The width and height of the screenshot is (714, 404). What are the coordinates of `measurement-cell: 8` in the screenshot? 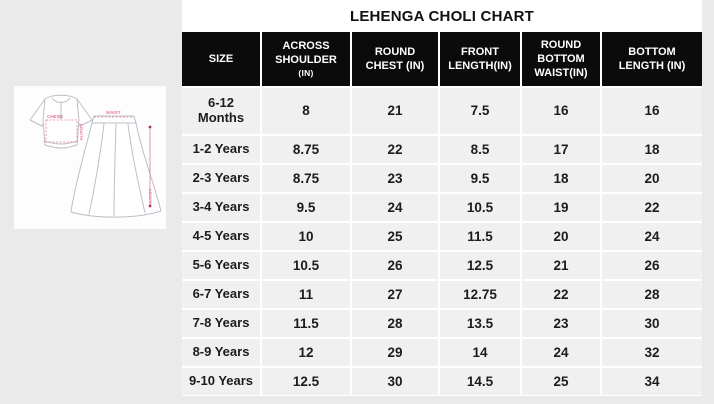 It's located at (306, 111).